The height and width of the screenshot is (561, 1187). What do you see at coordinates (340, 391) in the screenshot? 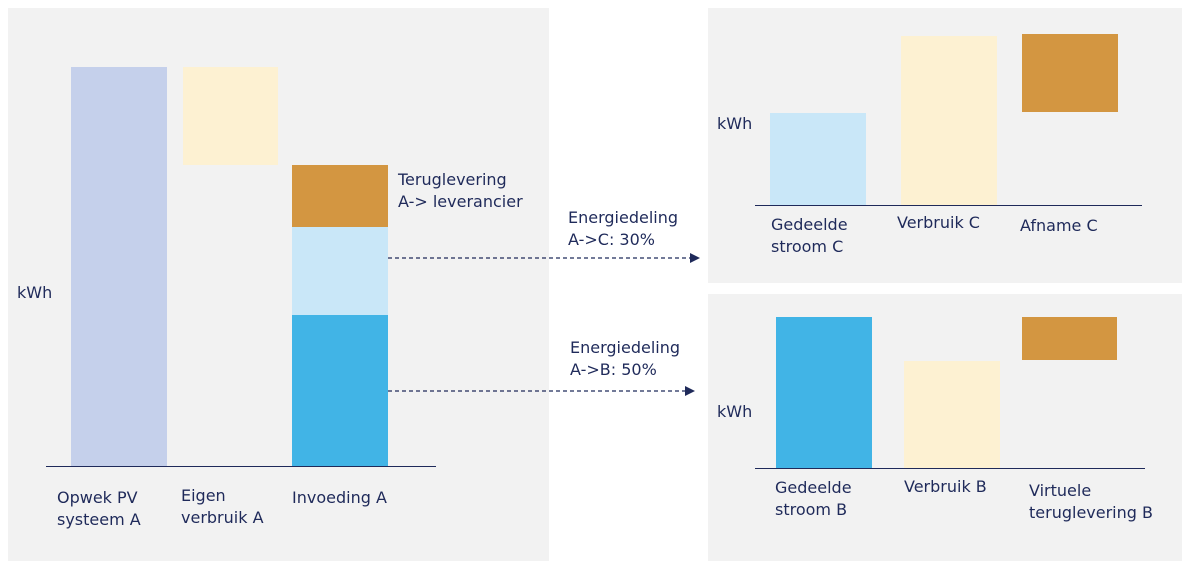
I see `bar-energiedeling-b` at bounding box center [340, 391].